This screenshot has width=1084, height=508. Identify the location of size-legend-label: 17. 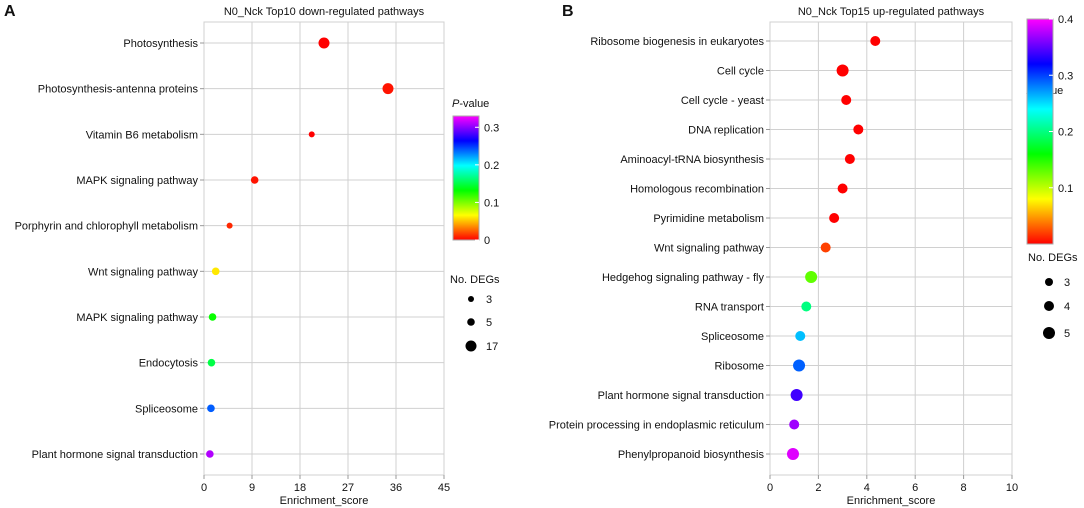
(492, 347).